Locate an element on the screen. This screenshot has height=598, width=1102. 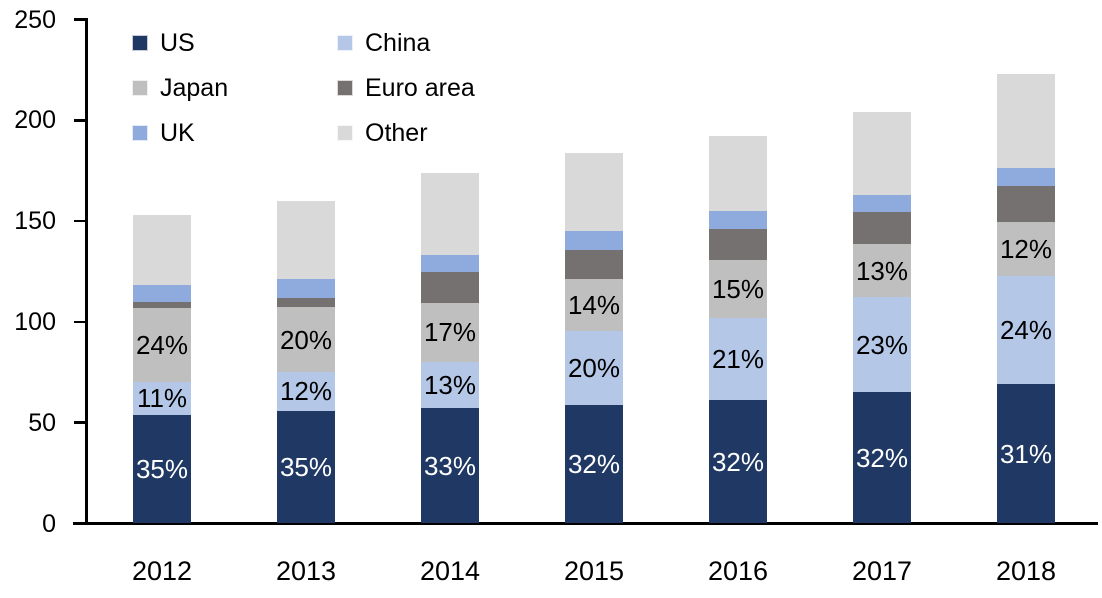
bar-segment-japan: 15% is located at coordinates (738, 289).